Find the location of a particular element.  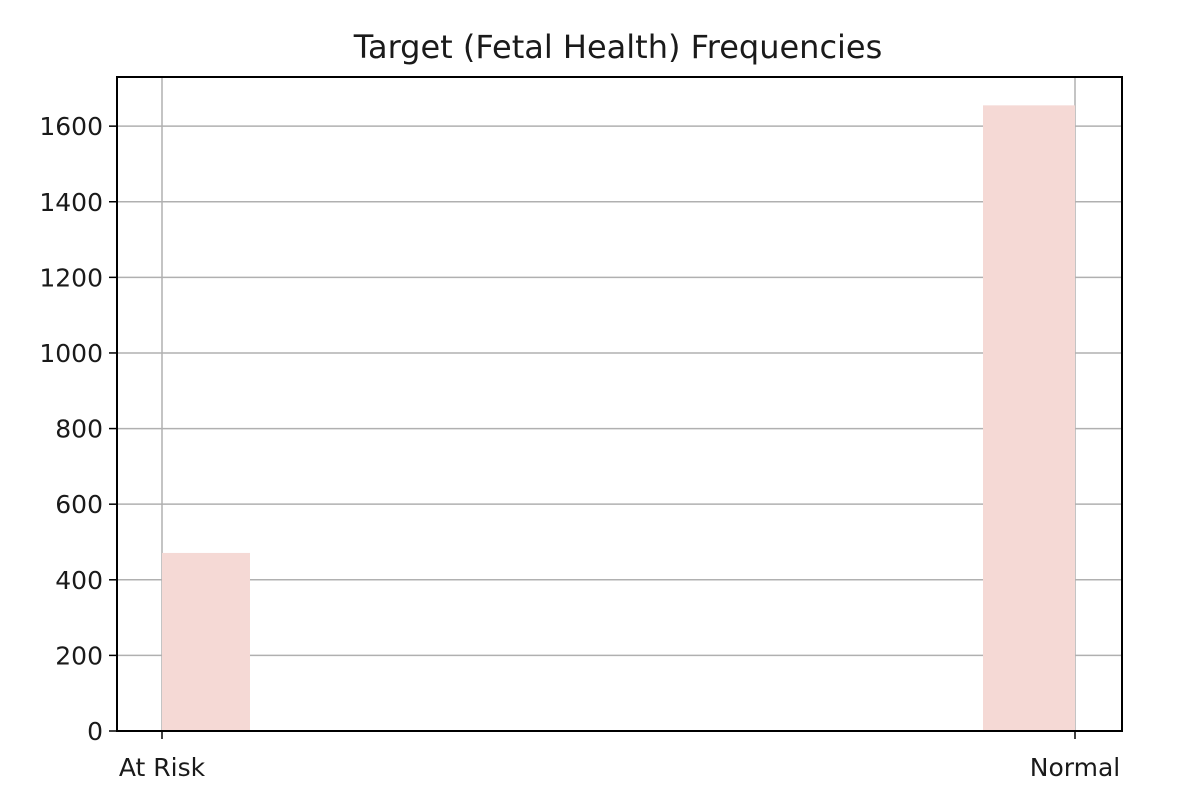

y-tick-label: 1000 is located at coordinates (71, 353).